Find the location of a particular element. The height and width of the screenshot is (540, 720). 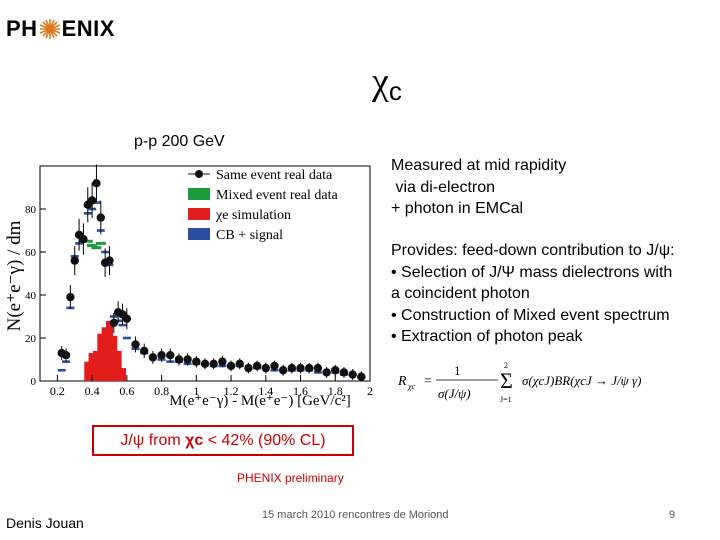

formula-sum-bottom: J=1 is located at coordinates (506, 399).